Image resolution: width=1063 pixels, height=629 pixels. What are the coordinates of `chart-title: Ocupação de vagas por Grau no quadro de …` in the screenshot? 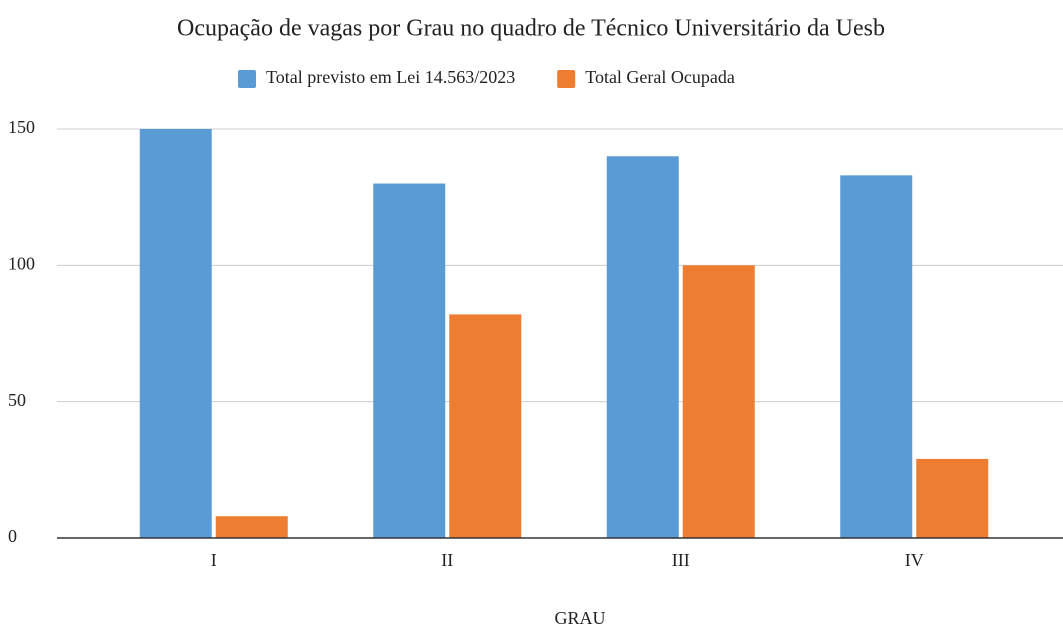 It's located at (531, 29).